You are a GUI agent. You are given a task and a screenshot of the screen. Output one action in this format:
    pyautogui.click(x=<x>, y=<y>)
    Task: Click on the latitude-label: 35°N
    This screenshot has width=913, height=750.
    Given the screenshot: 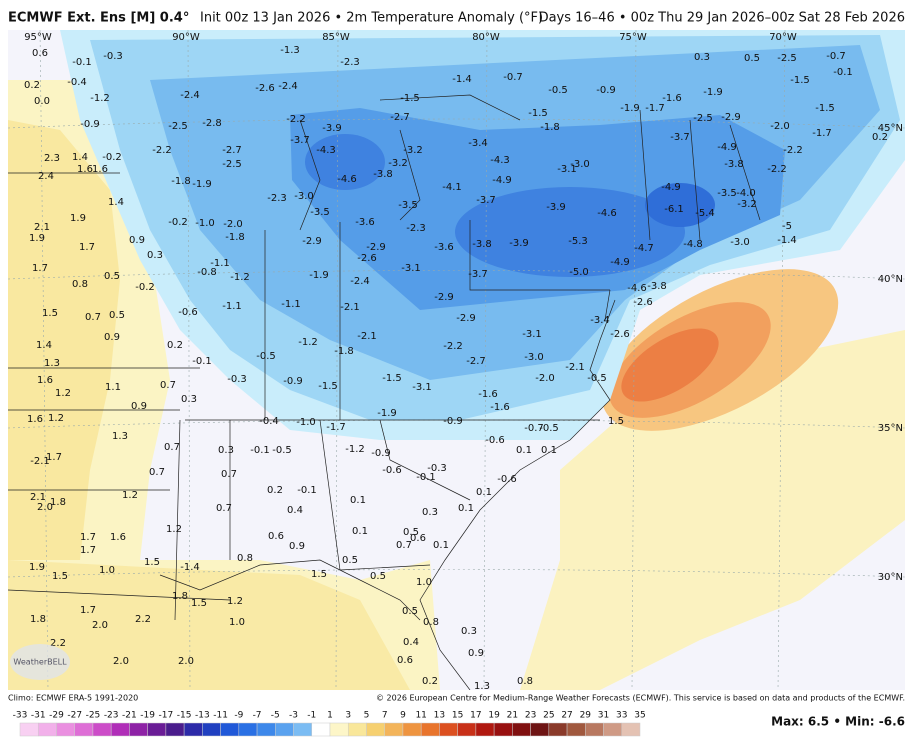 What is the action you would take?
    pyautogui.click(x=890, y=428)
    